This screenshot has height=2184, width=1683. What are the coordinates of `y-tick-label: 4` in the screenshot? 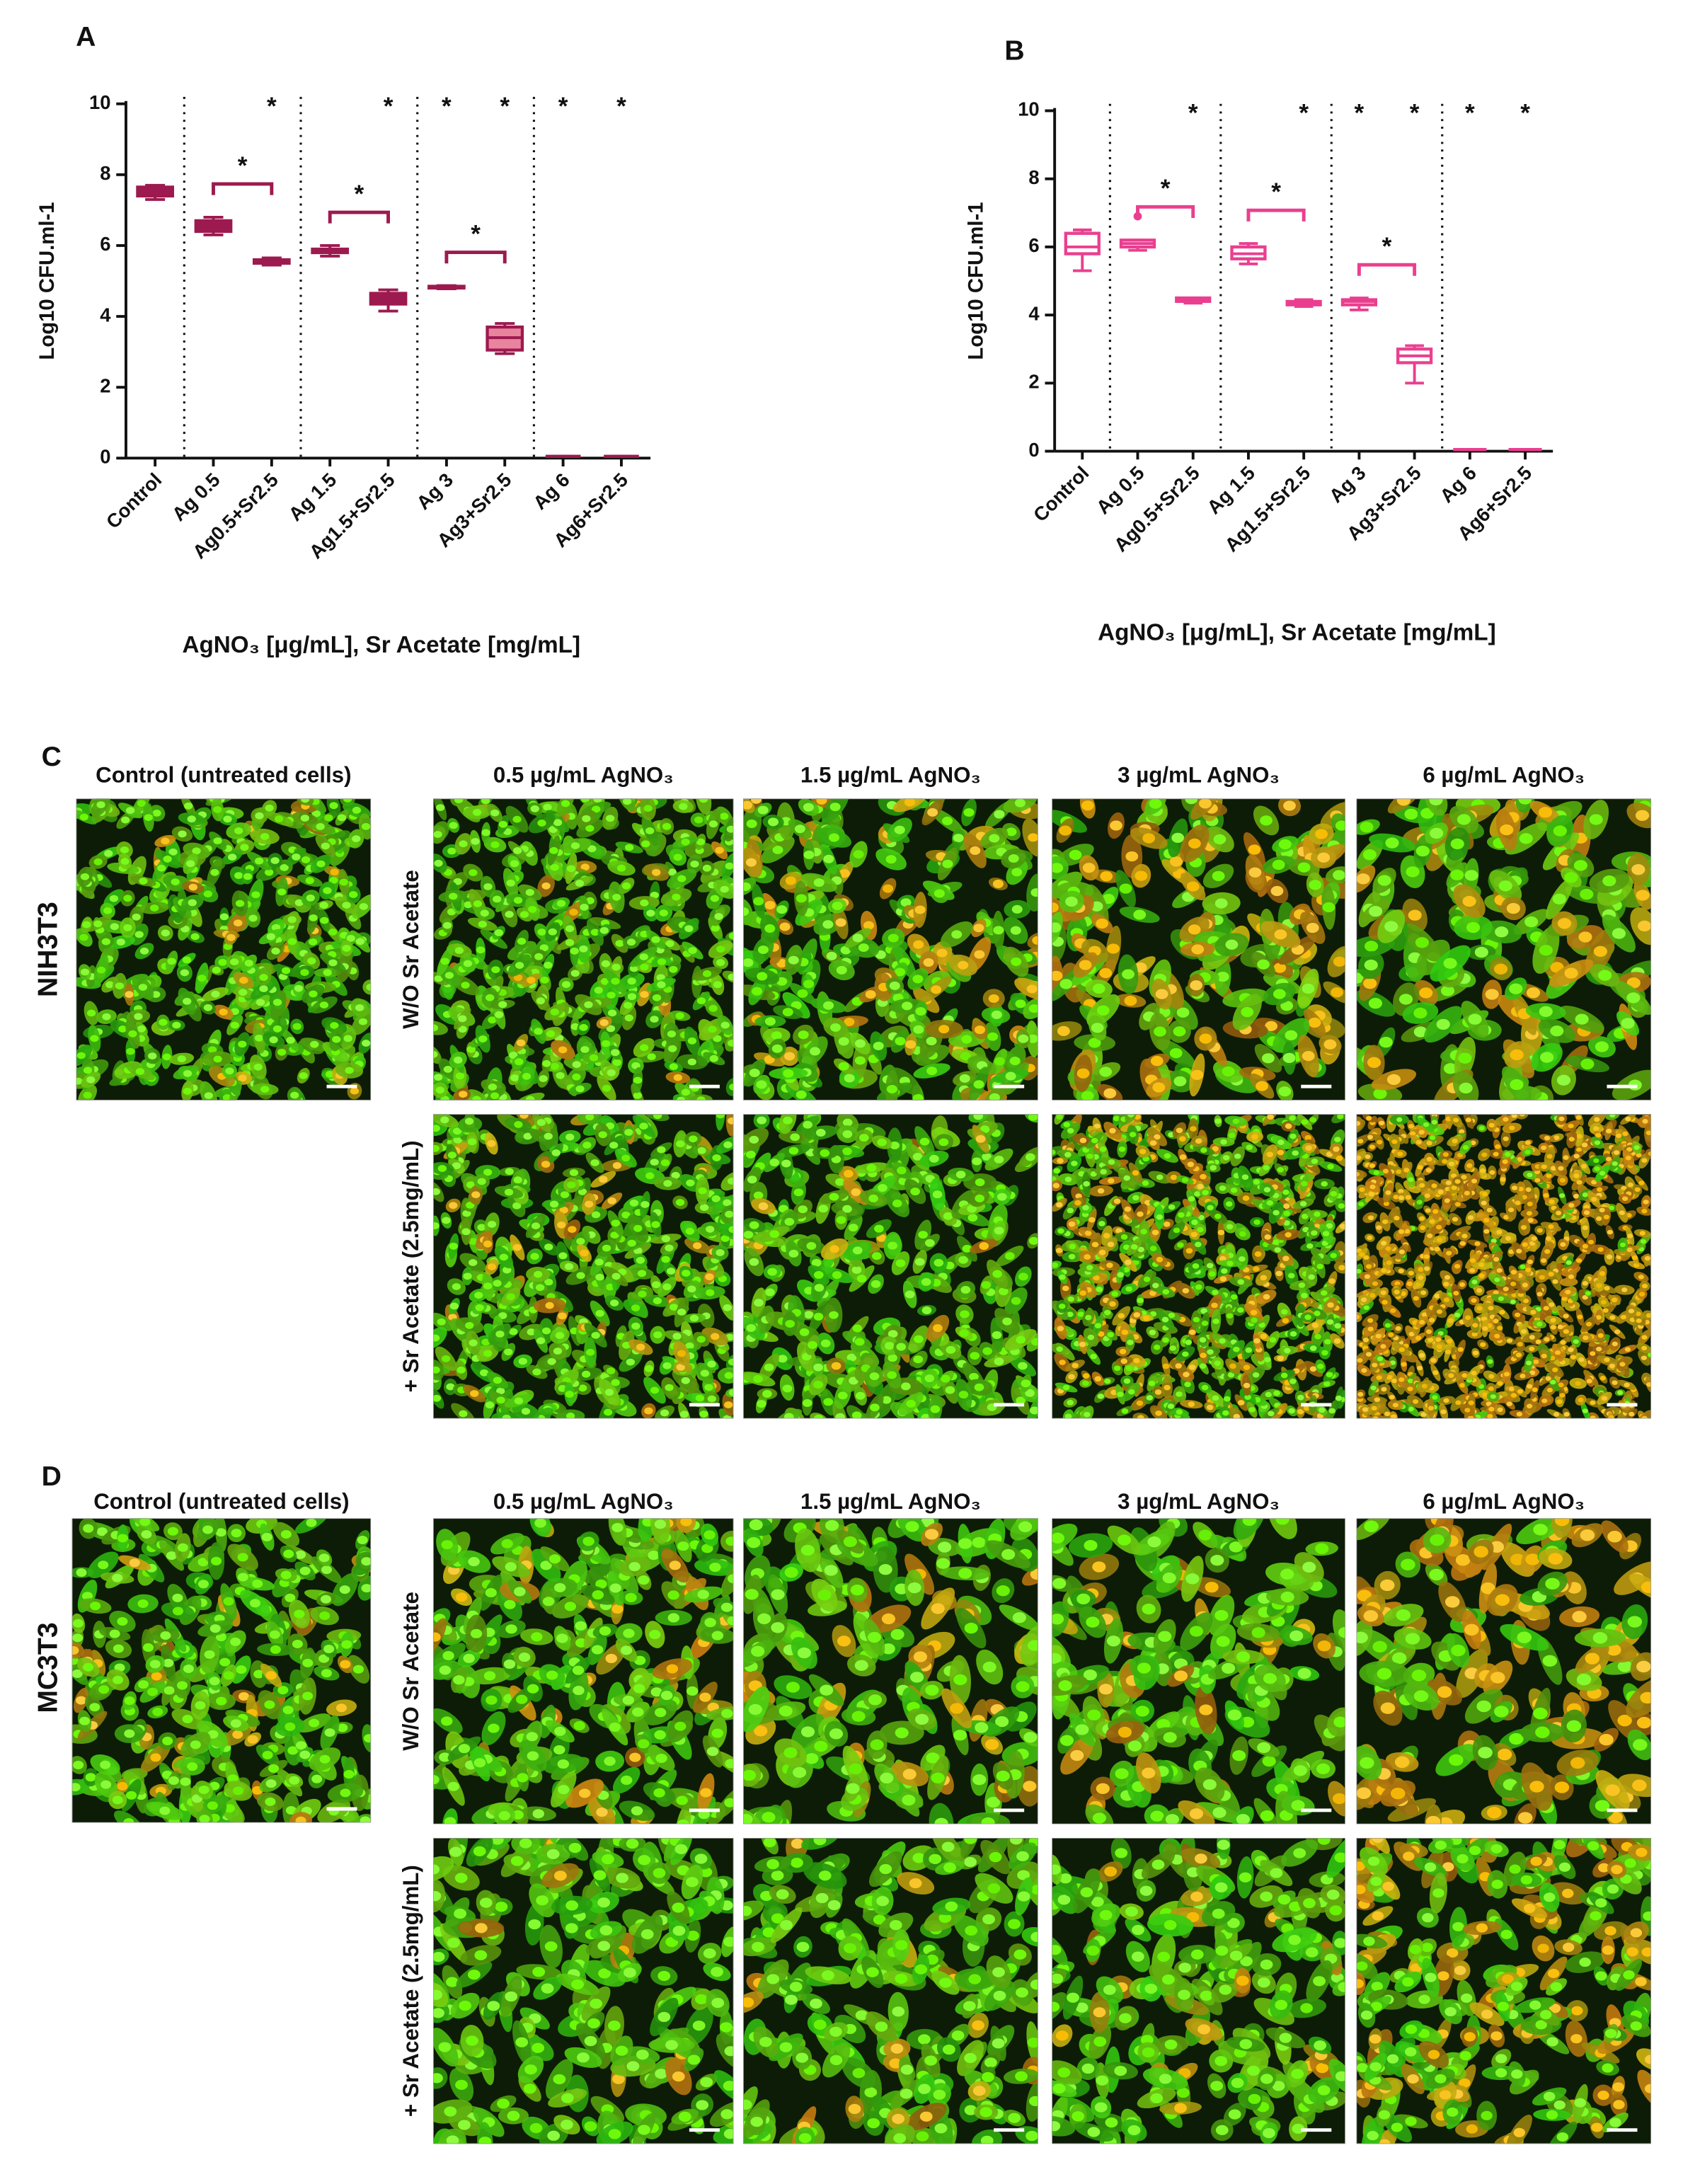 It's located at (1034, 313).